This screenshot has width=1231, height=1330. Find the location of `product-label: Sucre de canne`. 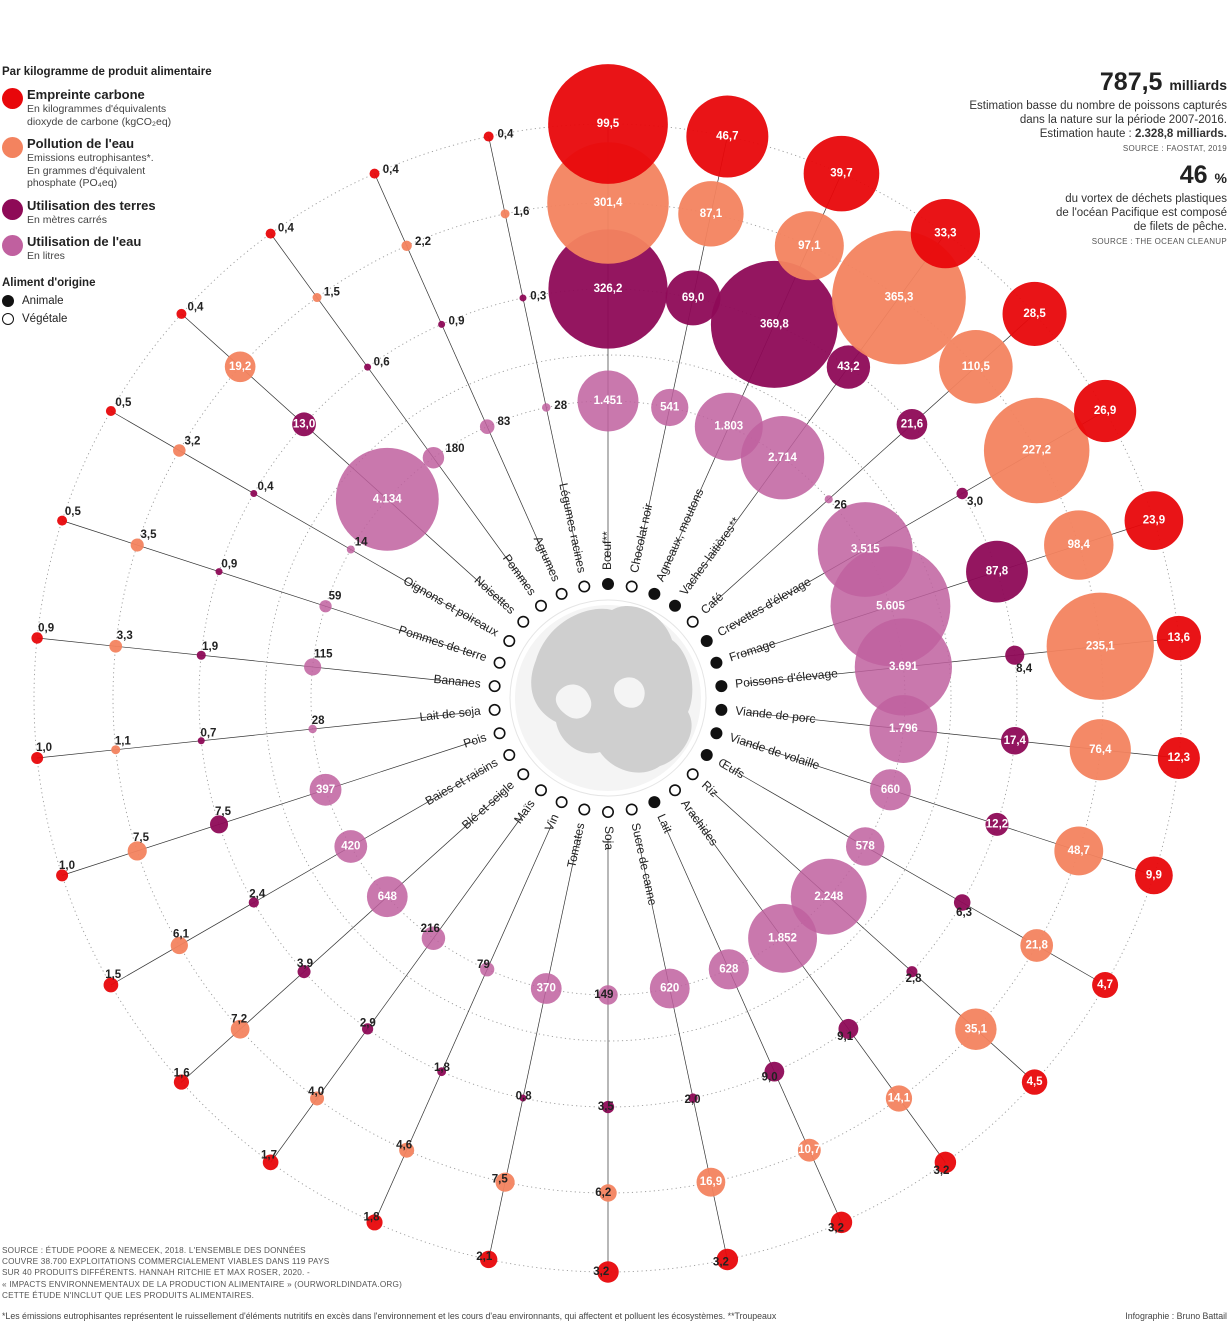

product-label: Sucre de canne is located at coordinates (644, 864).